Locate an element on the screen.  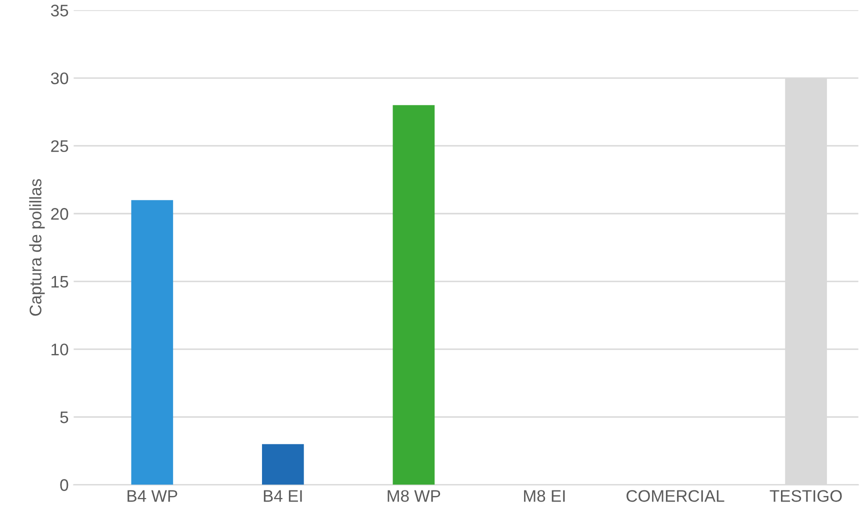
y-tick-label: 35 is located at coordinates (59, 10).